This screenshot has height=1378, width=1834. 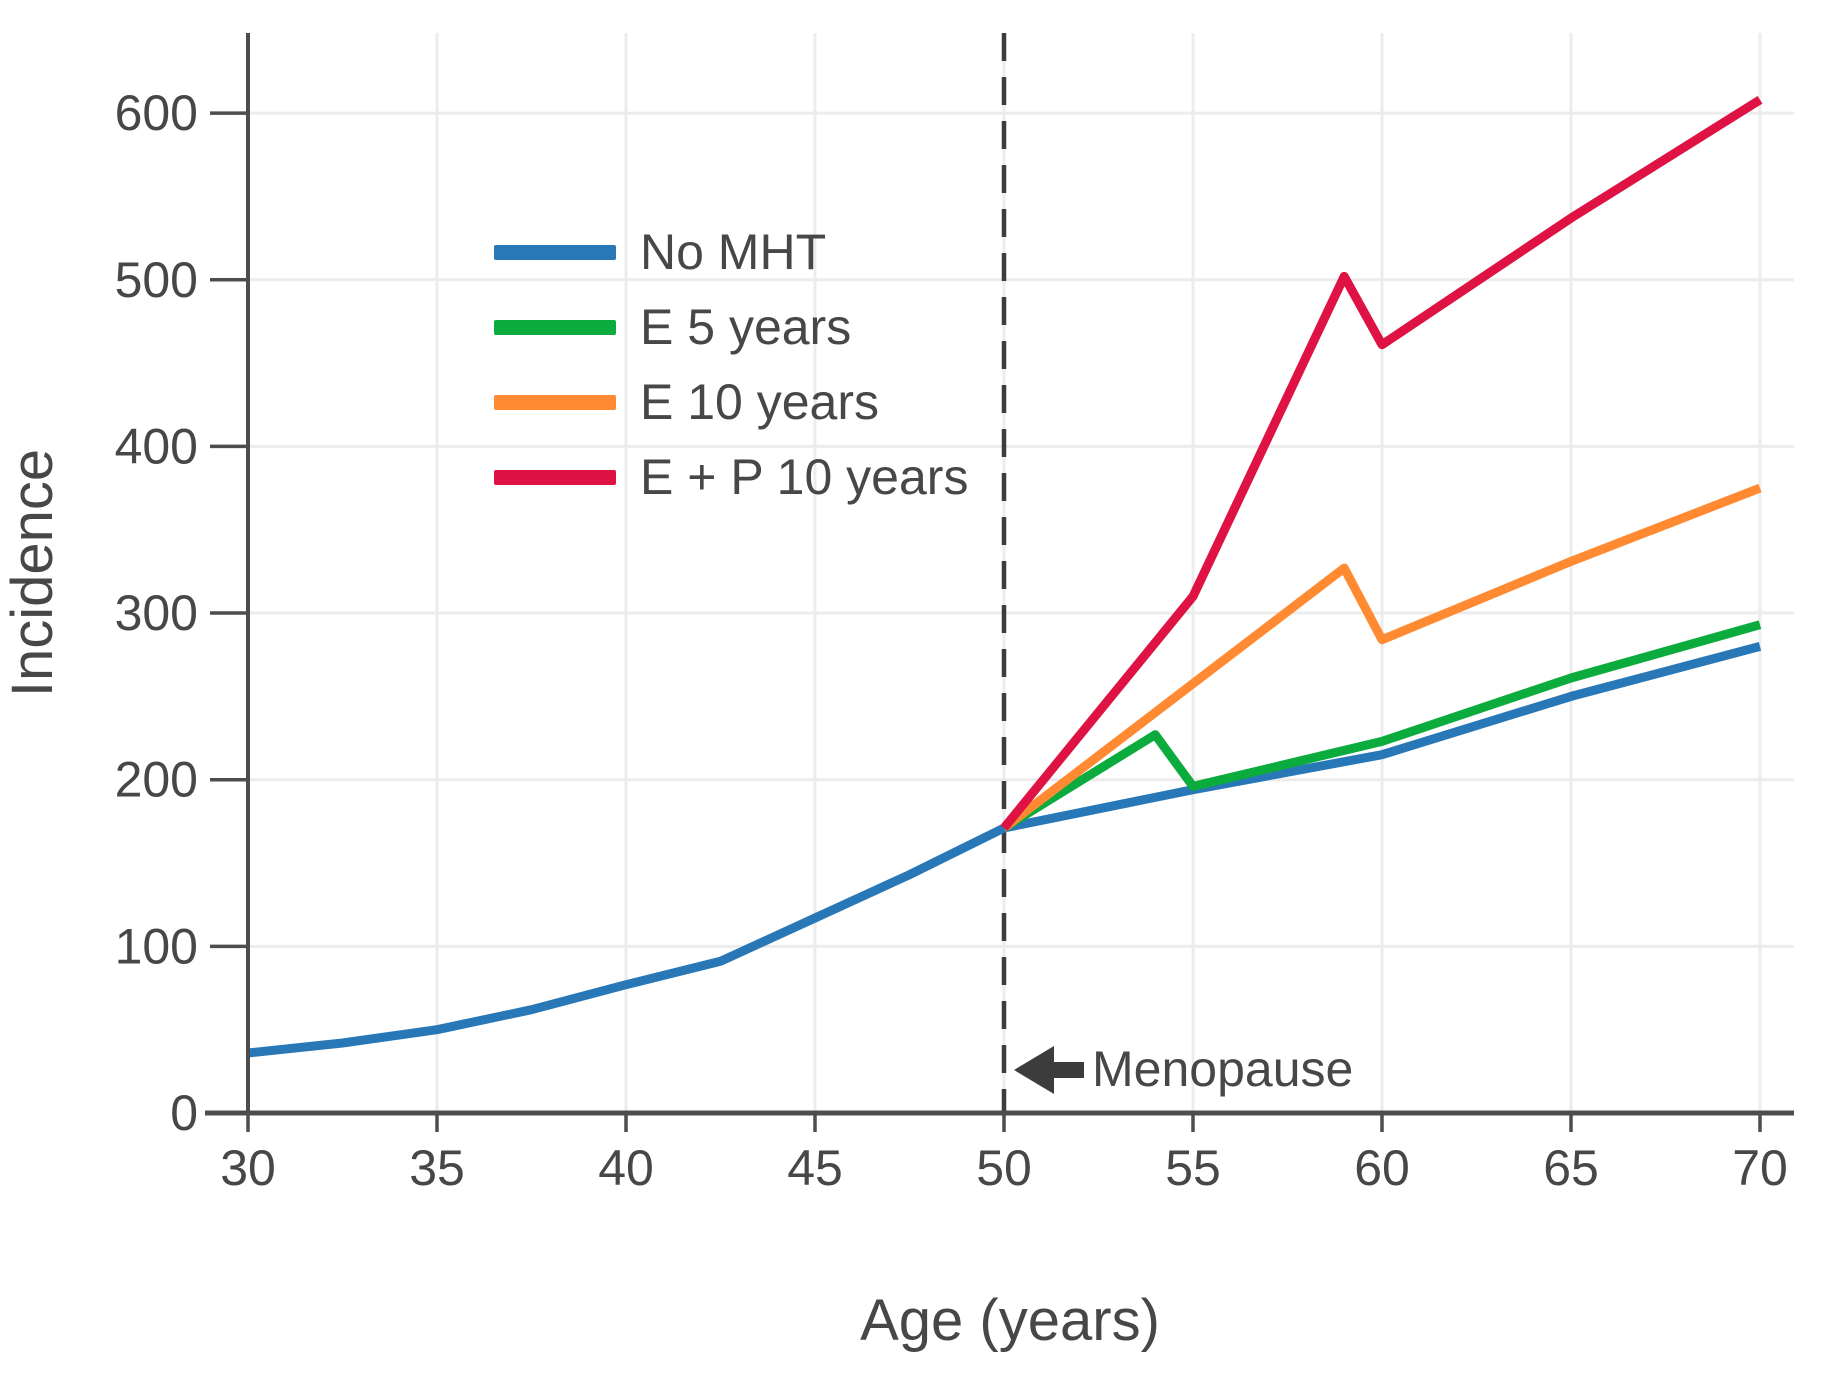 What do you see at coordinates (804, 477) in the screenshot?
I see `legend-label: E + P 10 years` at bounding box center [804, 477].